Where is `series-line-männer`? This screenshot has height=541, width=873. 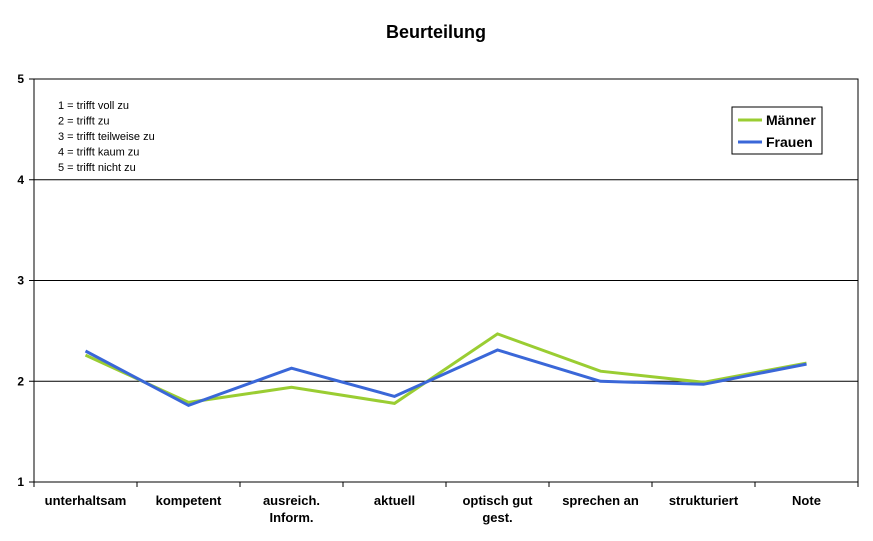 series-line-männer is located at coordinates (445, 368).